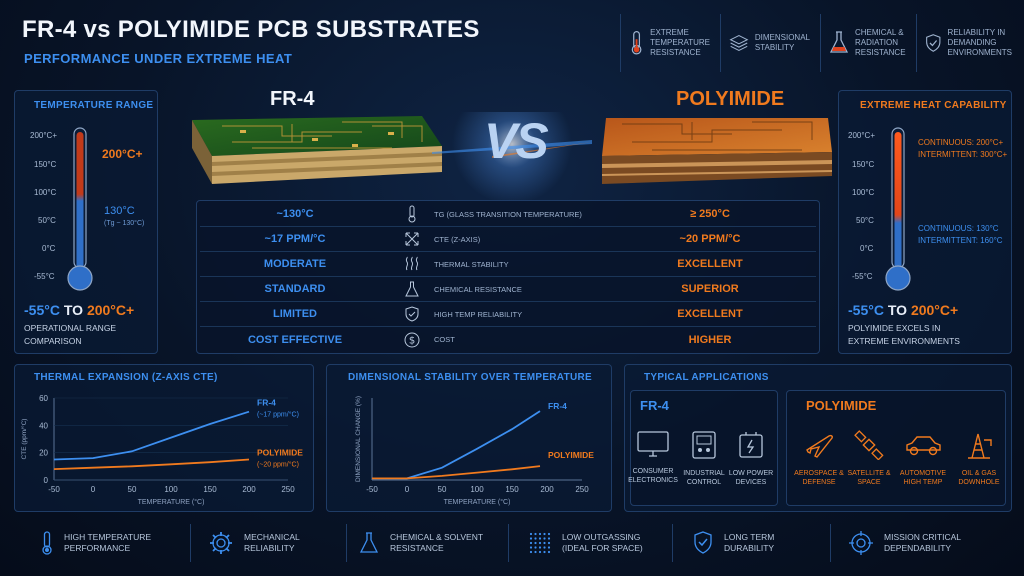 The width and height of the screenshot is (1024, 576). I want to click on heat-waves-icon, so click(412, 263).